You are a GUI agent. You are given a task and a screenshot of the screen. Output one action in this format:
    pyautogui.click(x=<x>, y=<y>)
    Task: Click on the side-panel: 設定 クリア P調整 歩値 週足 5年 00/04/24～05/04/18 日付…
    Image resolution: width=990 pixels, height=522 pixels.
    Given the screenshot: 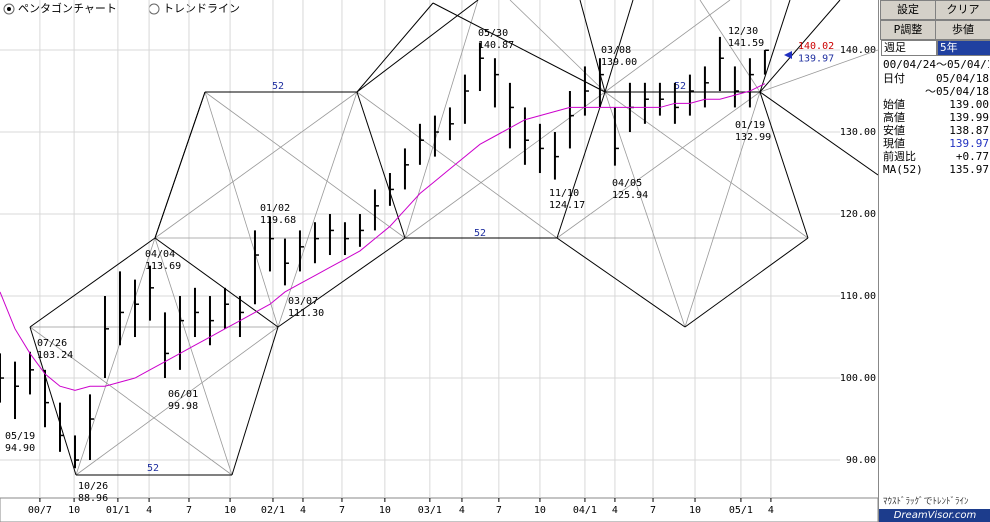 What is the action you would take?
    pyautogui.click(x=934, y=261)
    